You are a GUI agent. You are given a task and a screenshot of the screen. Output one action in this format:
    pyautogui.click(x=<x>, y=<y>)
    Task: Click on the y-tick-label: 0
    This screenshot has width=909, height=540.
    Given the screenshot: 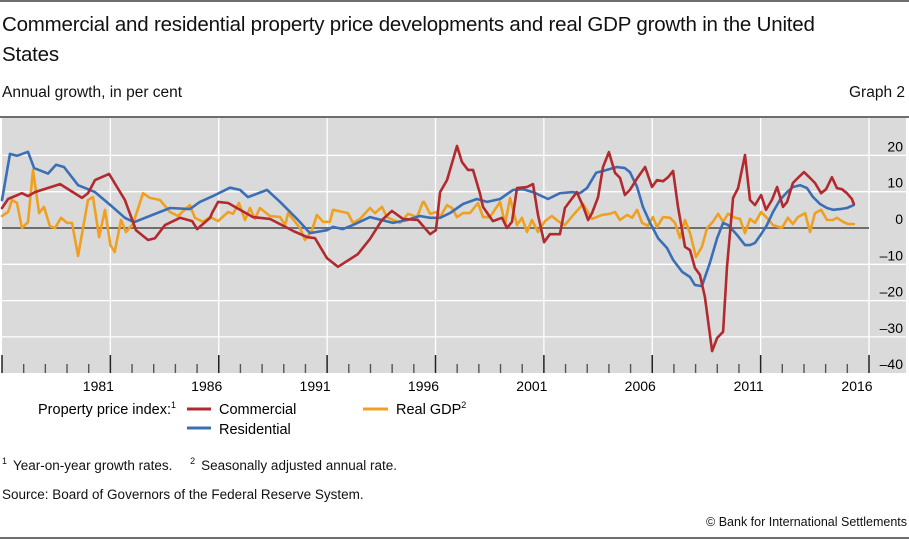 What is the action you would take?
    pyautogui.click(x=899, y=219)
    